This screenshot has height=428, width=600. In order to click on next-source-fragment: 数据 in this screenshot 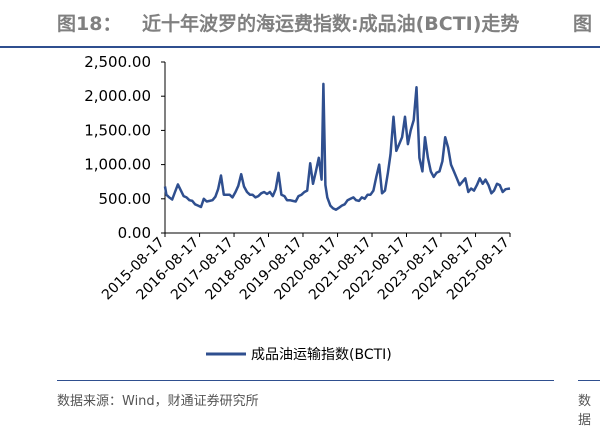, I will do `click(585, 411)`.